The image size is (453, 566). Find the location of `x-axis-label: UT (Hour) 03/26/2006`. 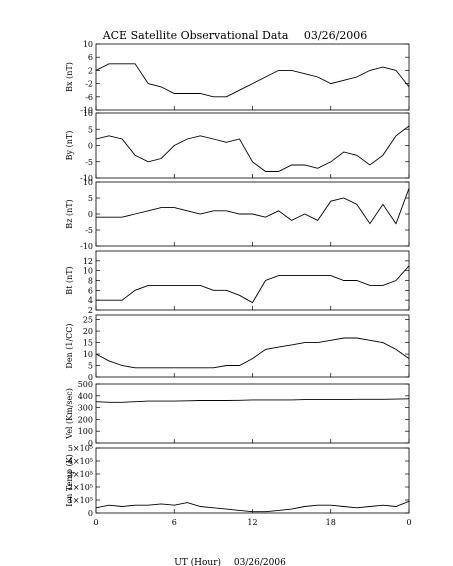

x-axis-label: UT (Hour) 03/26/2006 is located at coordinates (230, 561).